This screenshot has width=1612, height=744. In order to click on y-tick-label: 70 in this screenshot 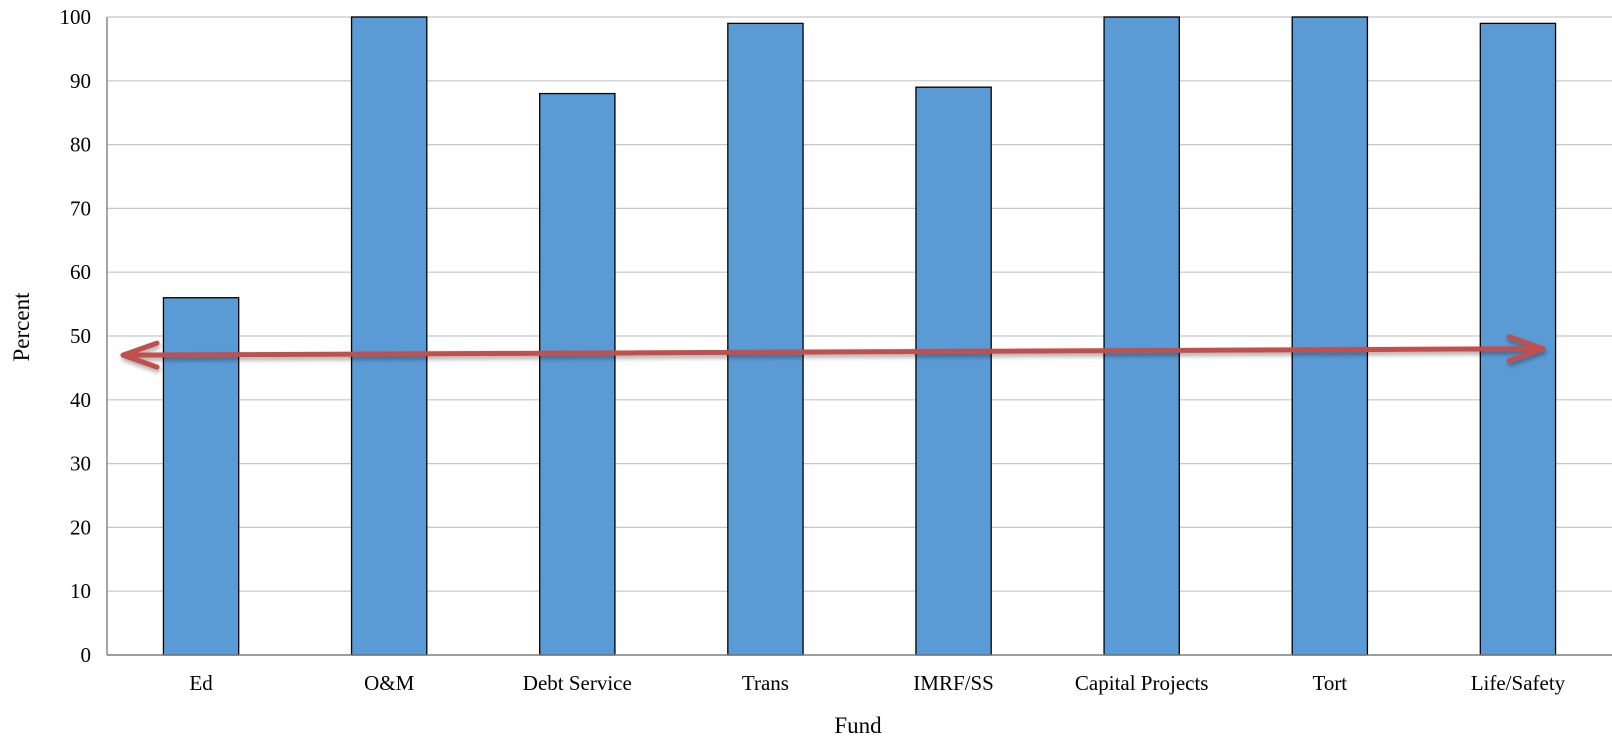, I will do `click(80, 208)`.